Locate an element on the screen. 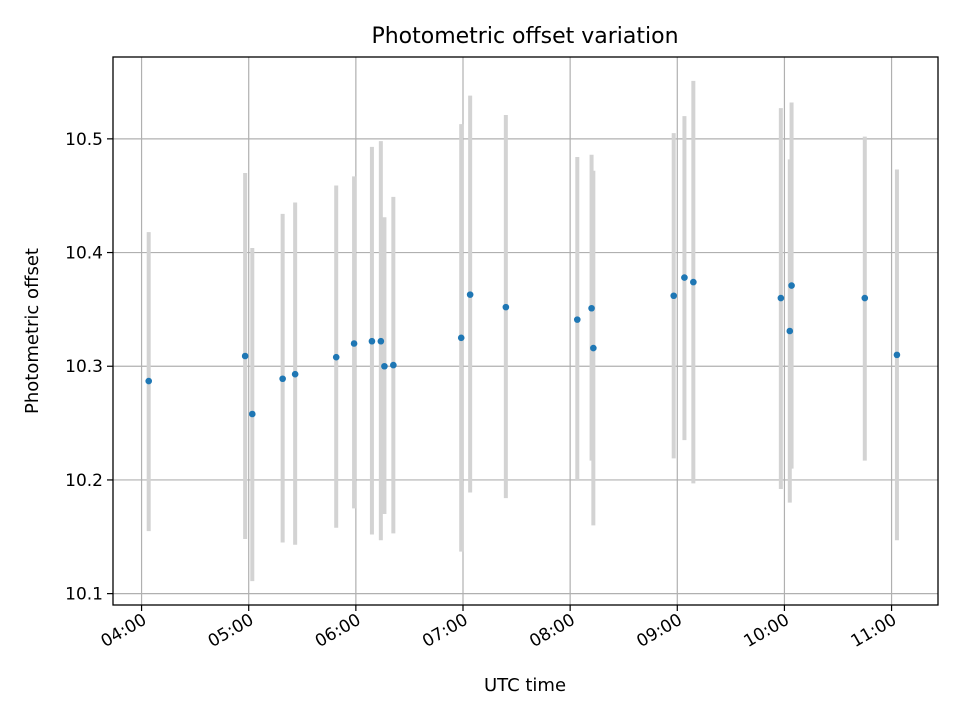 The width and height of the screenshot is (960, 720). x-axis-label: UTC time is located at coordinates (525, 685).